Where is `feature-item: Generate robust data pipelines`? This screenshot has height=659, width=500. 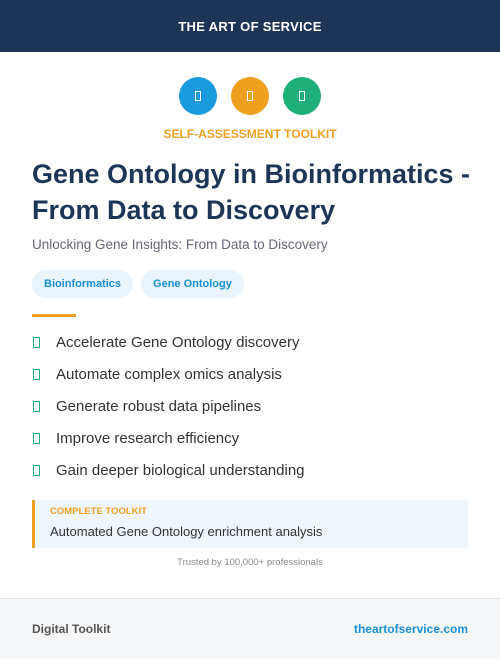 feature-item: Generate robust data pipelines is located at coordinates (168, 406).